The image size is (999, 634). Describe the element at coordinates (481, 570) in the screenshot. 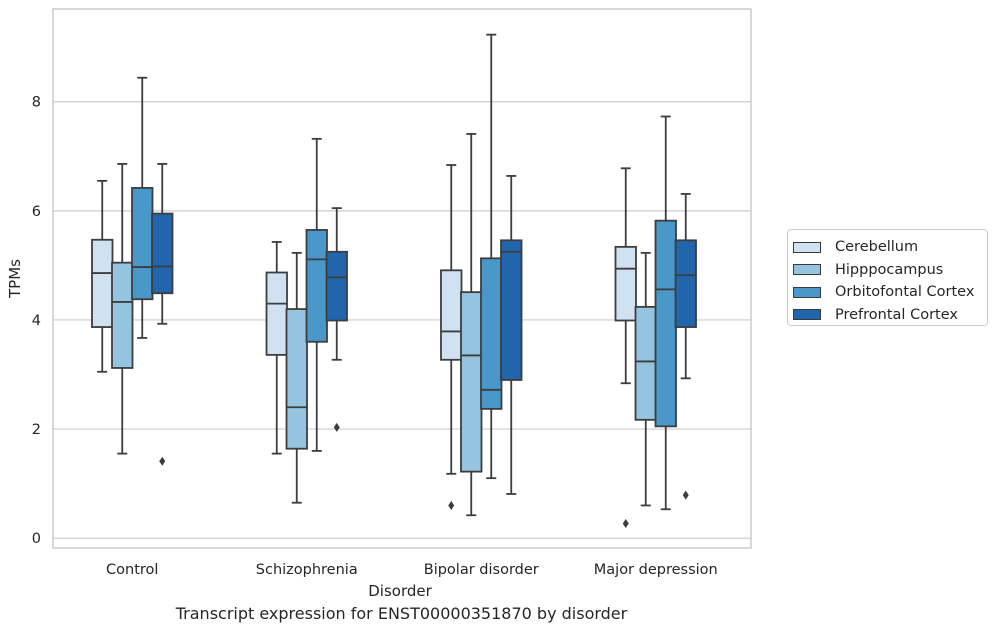

I see `x-tick-label: Bipolar disorder` at that location.